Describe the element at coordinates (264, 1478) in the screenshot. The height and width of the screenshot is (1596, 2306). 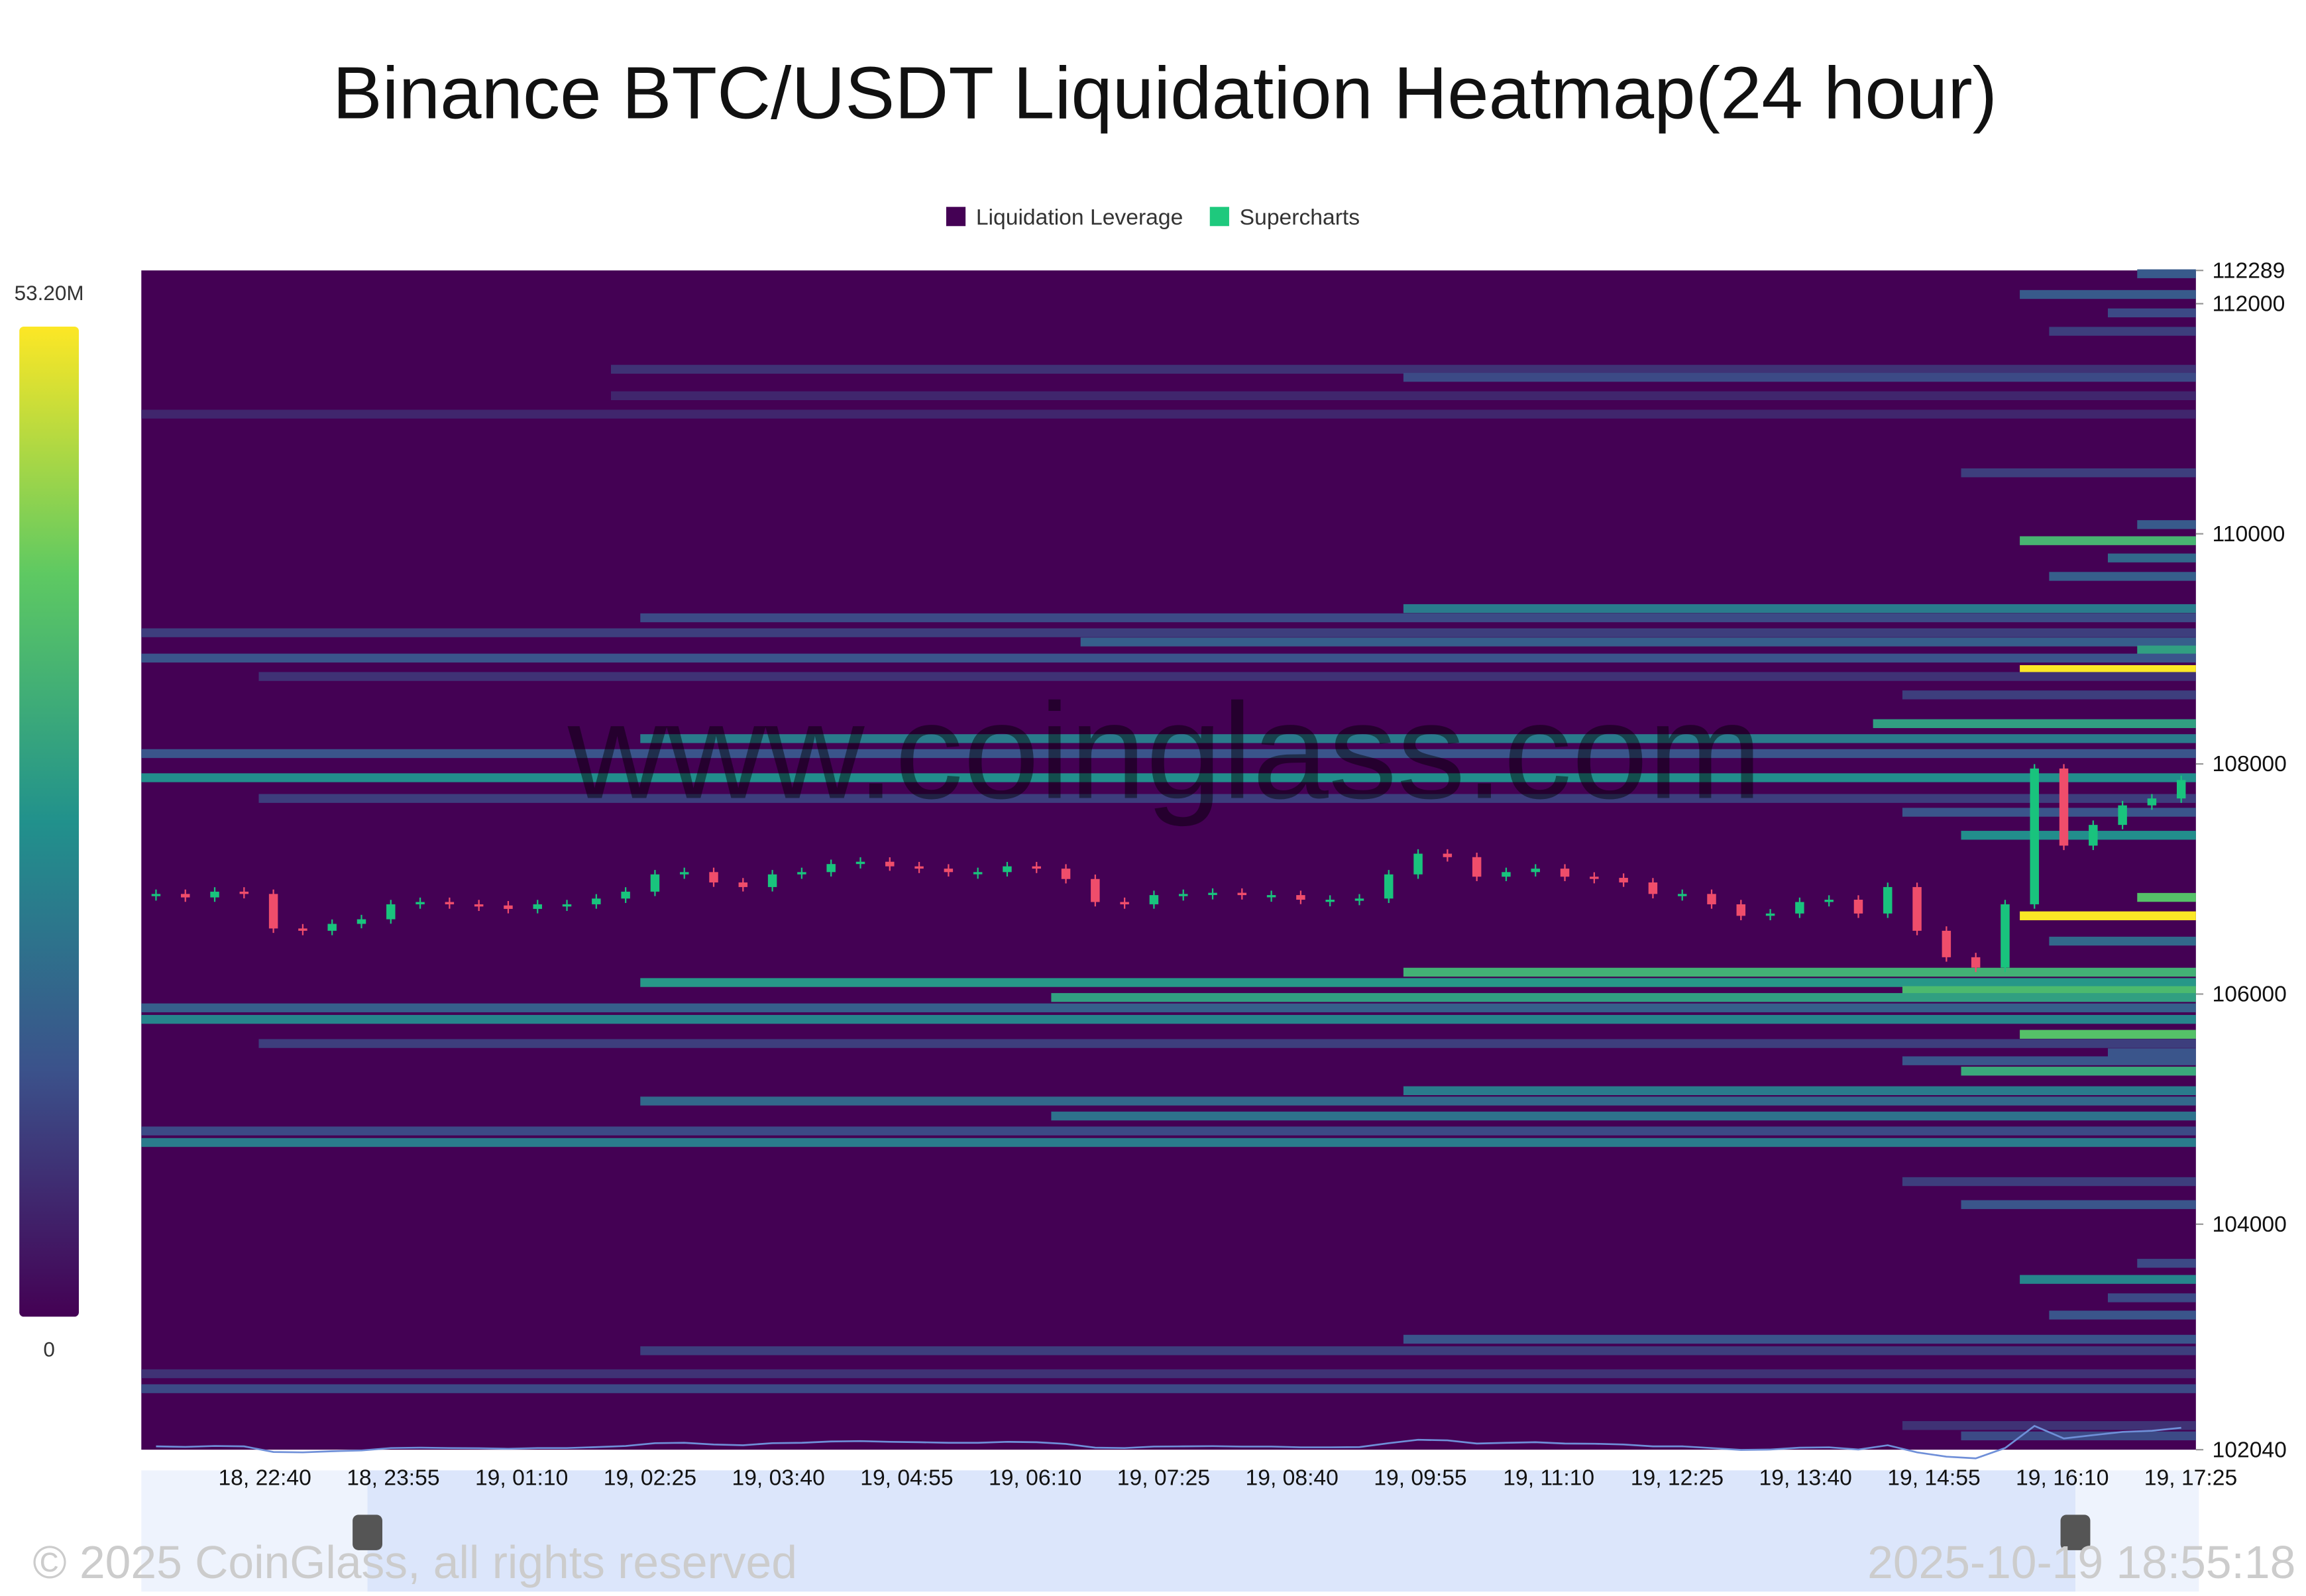
I see `x-tick-label: 18, 22:40` at that location.